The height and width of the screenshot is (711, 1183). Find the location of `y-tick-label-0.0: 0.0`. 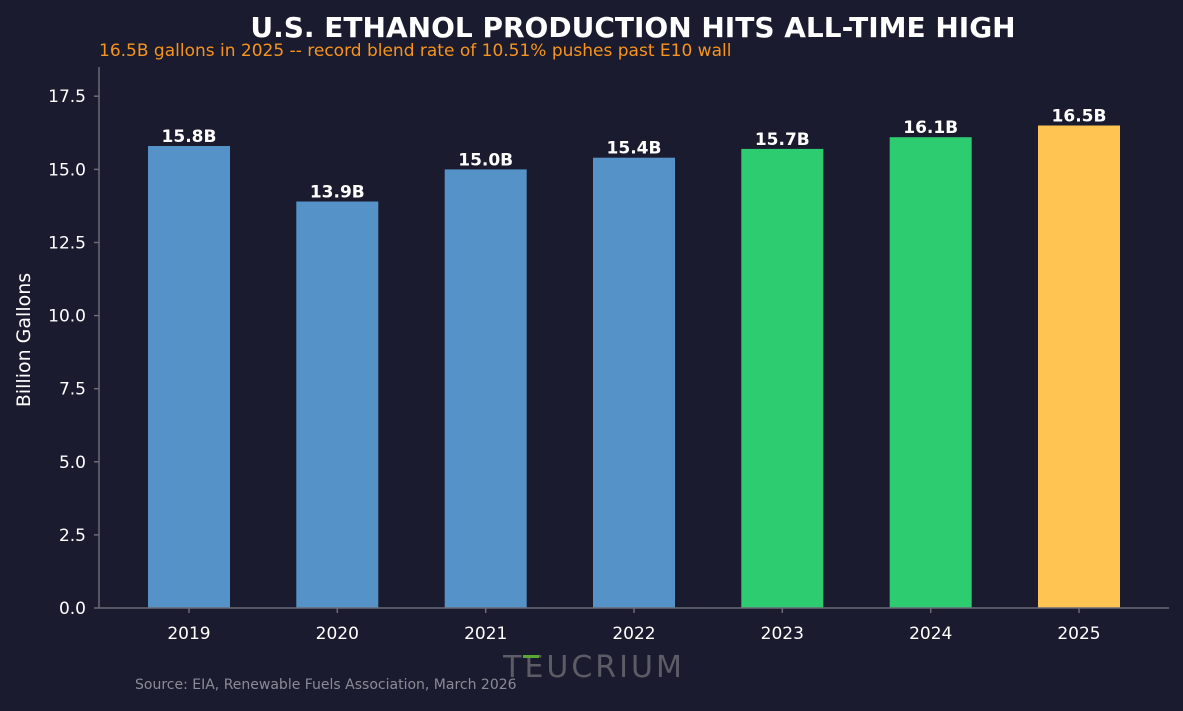

y-tick-label-0.0: 0.0 is located at coordinates (72, 609).